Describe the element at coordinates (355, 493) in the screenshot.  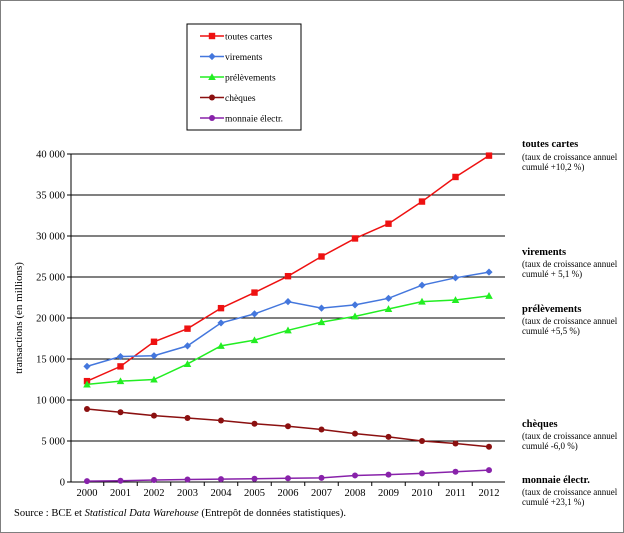
I see `x-tick-label: 2008` at that location.